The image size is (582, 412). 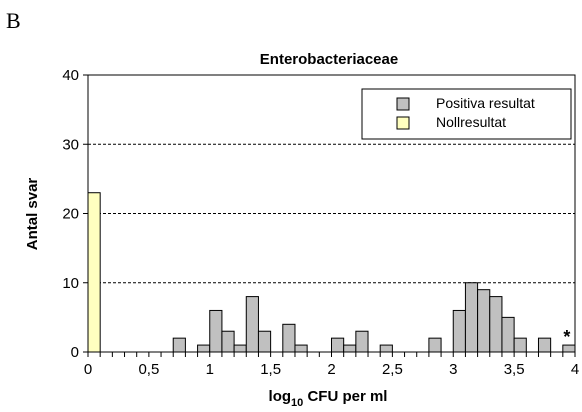 What do you see at coordinates (148, 369) in the screenshot?
I see `x-tick-label: 0,5` at bounding box center [148, 369].